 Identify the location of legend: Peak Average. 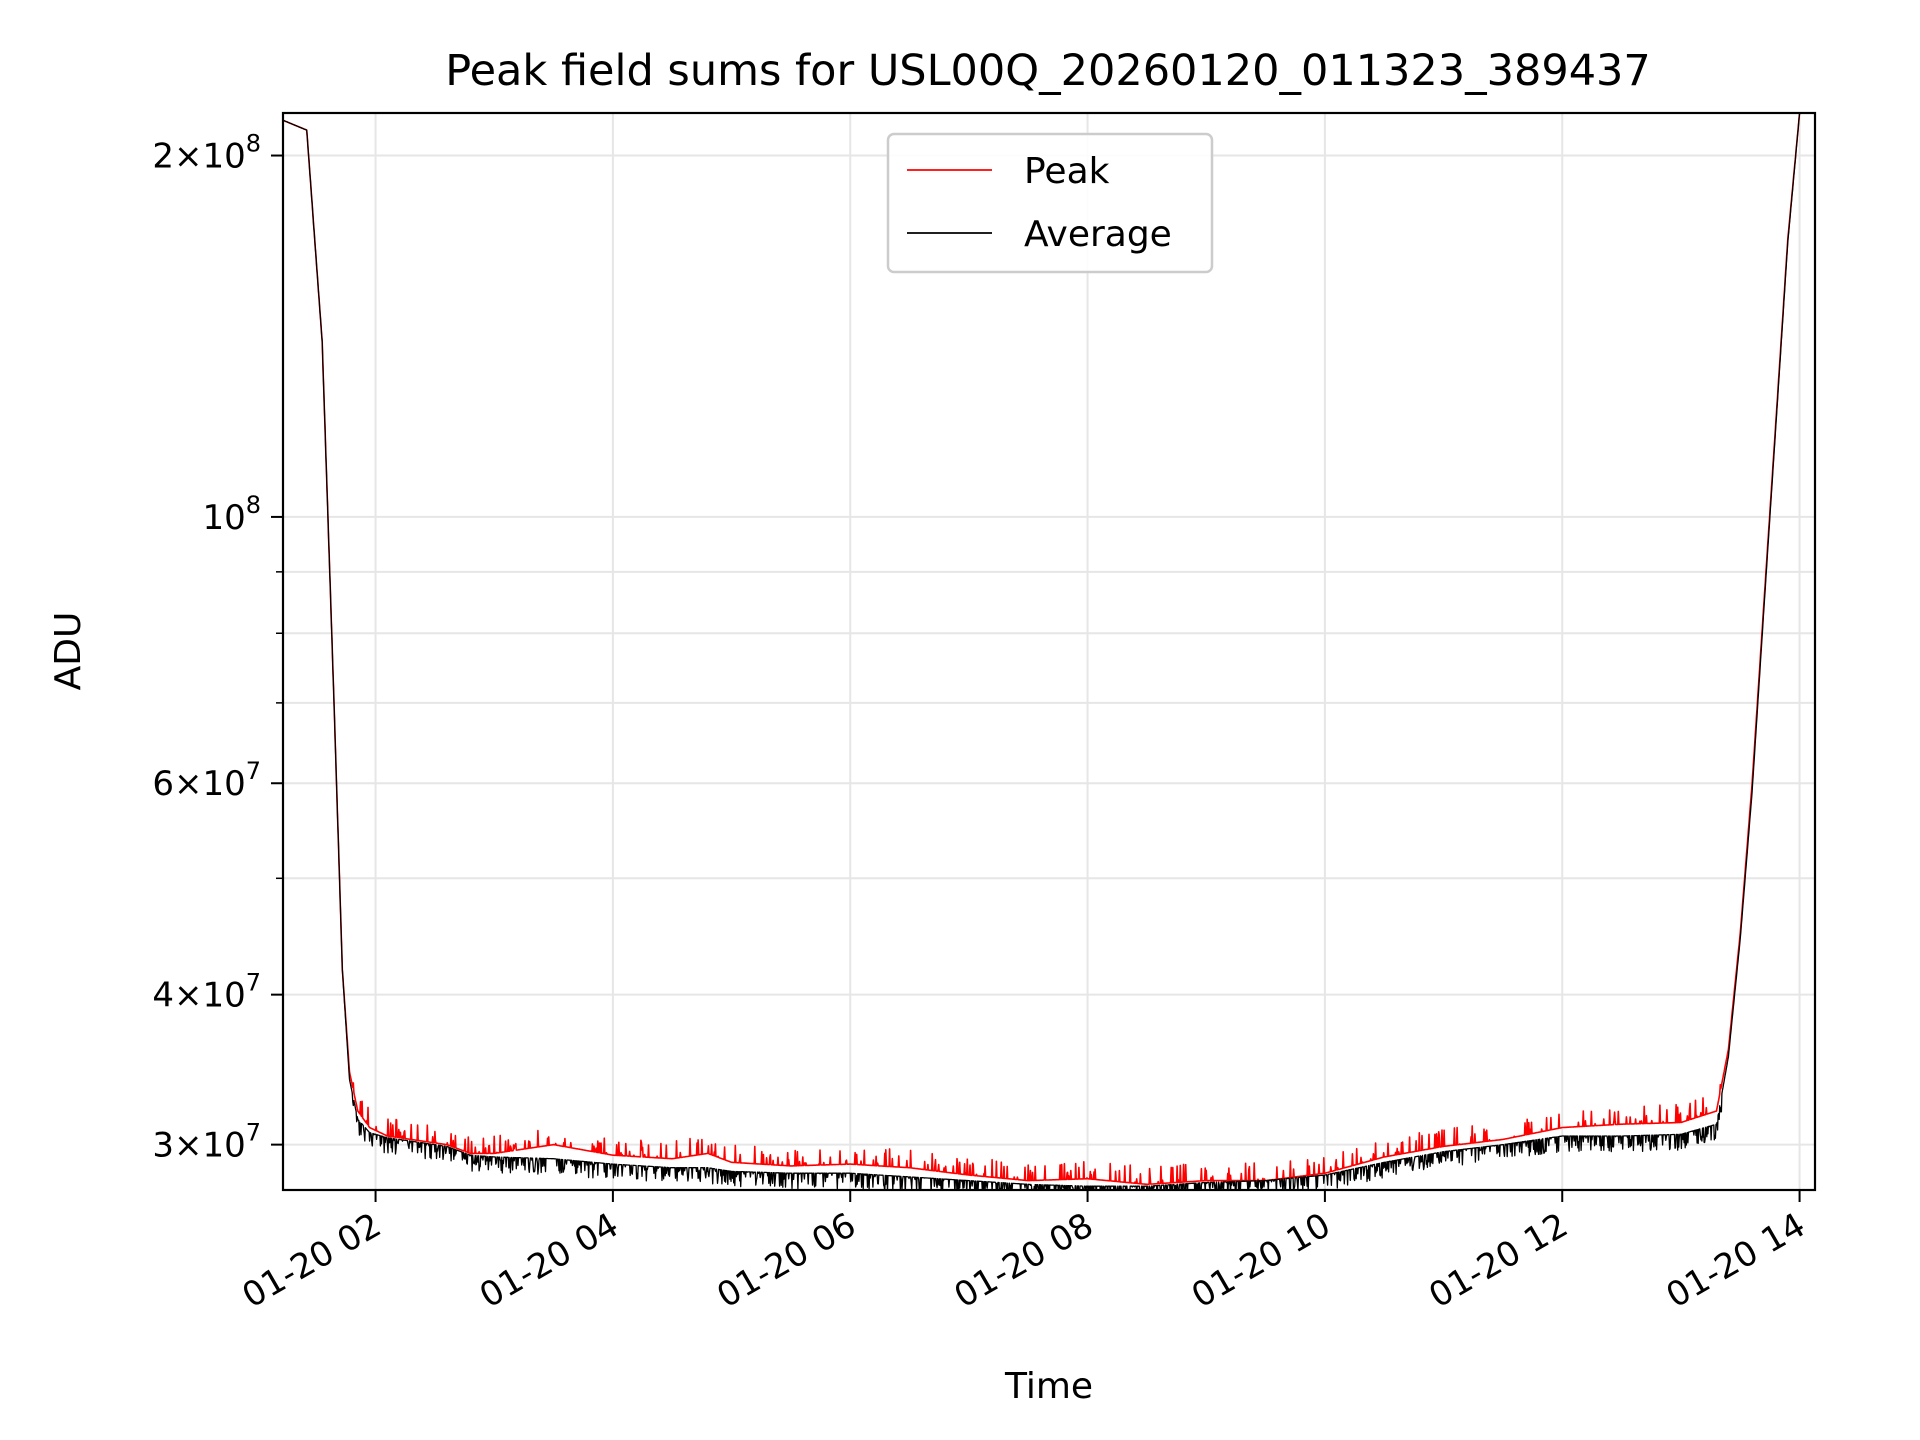
(1050, 203).